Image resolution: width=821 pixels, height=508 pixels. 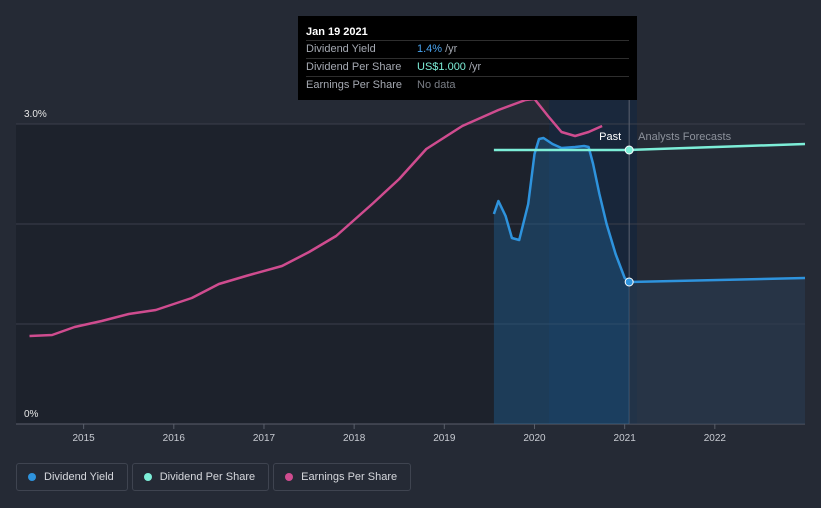 I want to click on legend-item-dividend-per-share: Dividend Per Share, so click(x=200, y=477).